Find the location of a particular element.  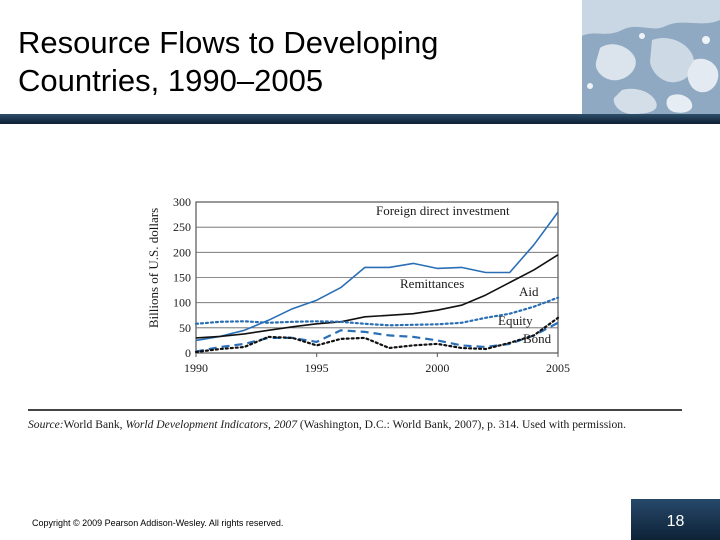

x-tick-label: 1990 is located at coordinates (196, 368).